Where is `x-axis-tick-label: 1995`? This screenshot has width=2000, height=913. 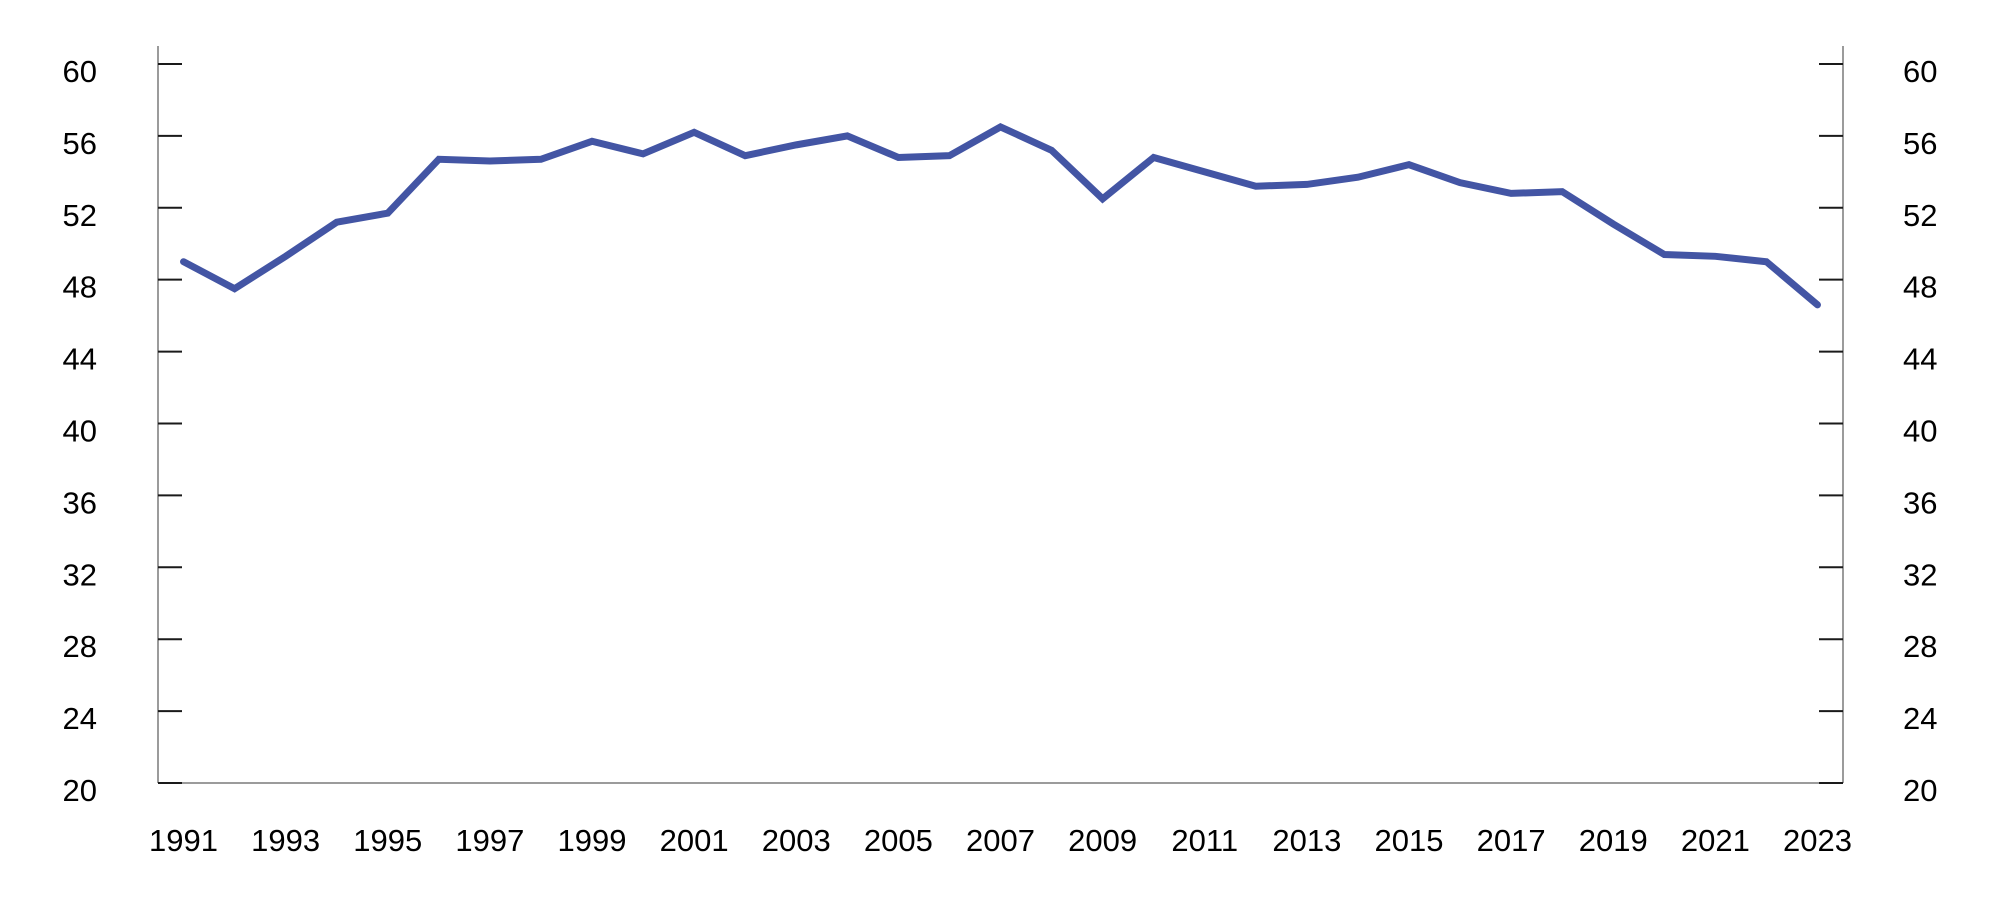 x-axis-tick-label: 1995 is located at coordinates (387, 840).